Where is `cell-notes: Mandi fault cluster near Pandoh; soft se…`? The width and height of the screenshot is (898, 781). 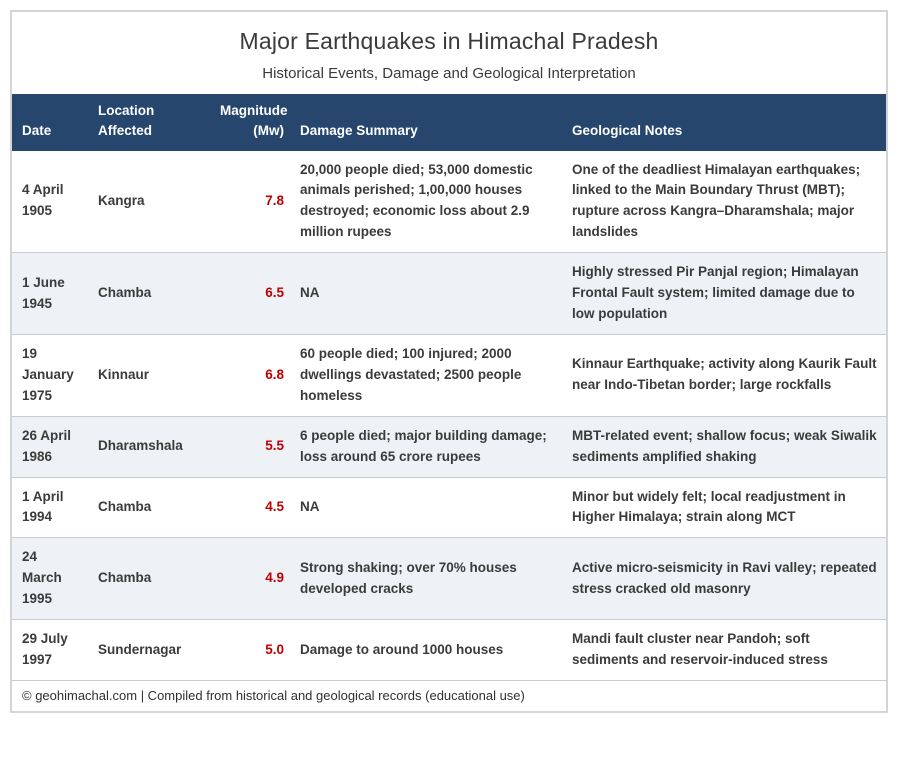
cell-notes: Mandi fault cluster near Pandoh; soft se… is located at coordinates (700, 649).